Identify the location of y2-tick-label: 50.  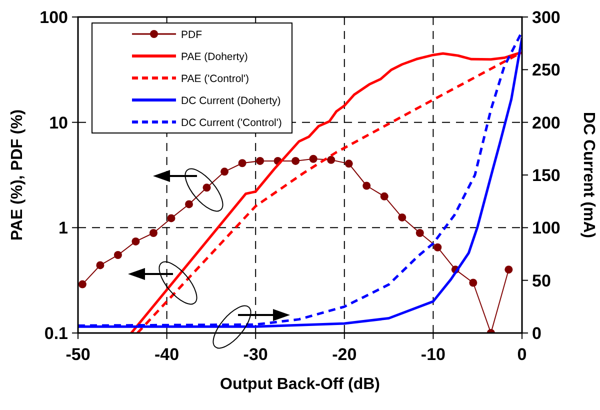
(541, 280).